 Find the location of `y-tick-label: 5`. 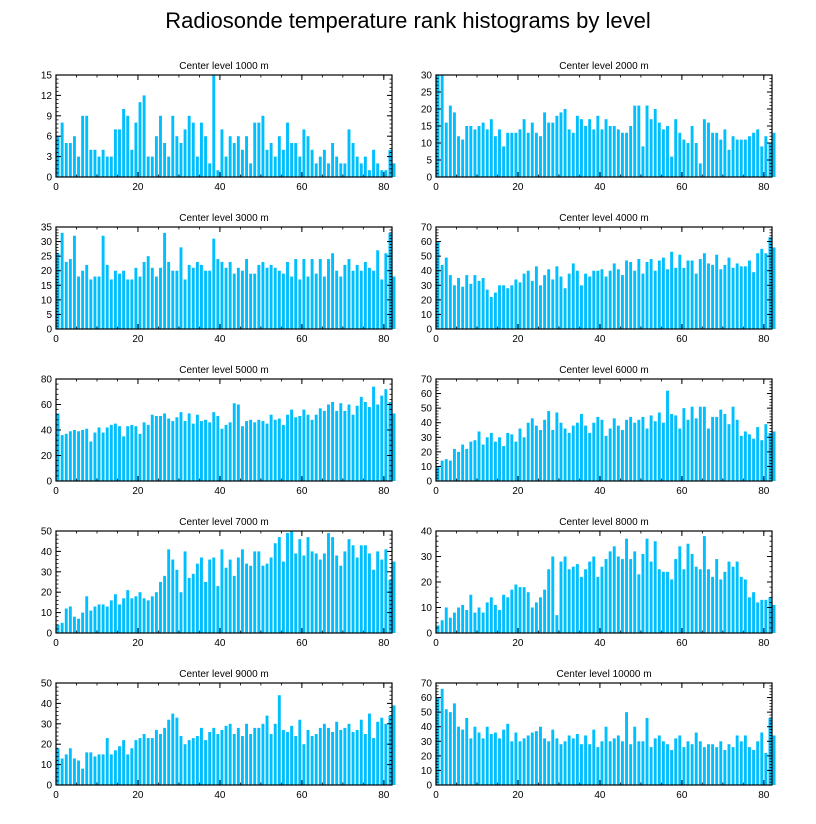

y-tick-label: 5 is located at coordinates (49, 315).